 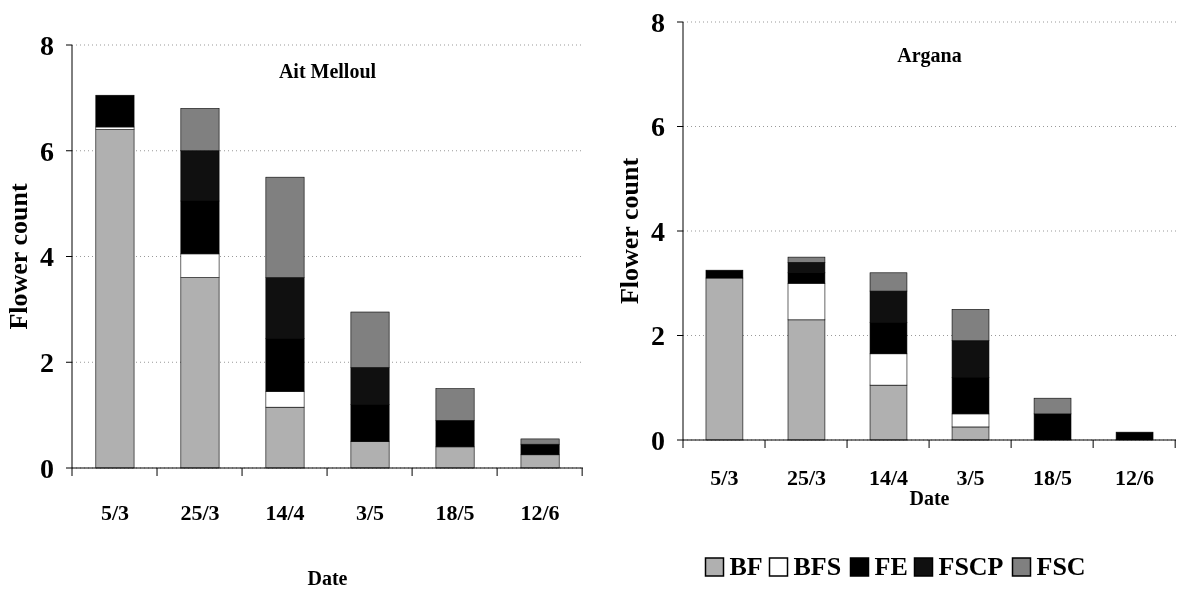 I want to click on legend-label: BFS, so click(x=817, y=566).